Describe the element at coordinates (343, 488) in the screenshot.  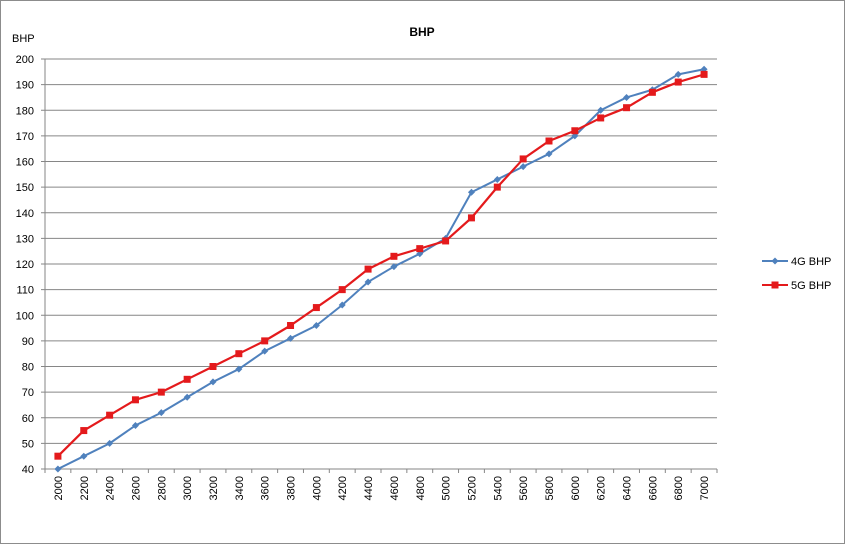
I see `x-tick-label: 4200` at that location.